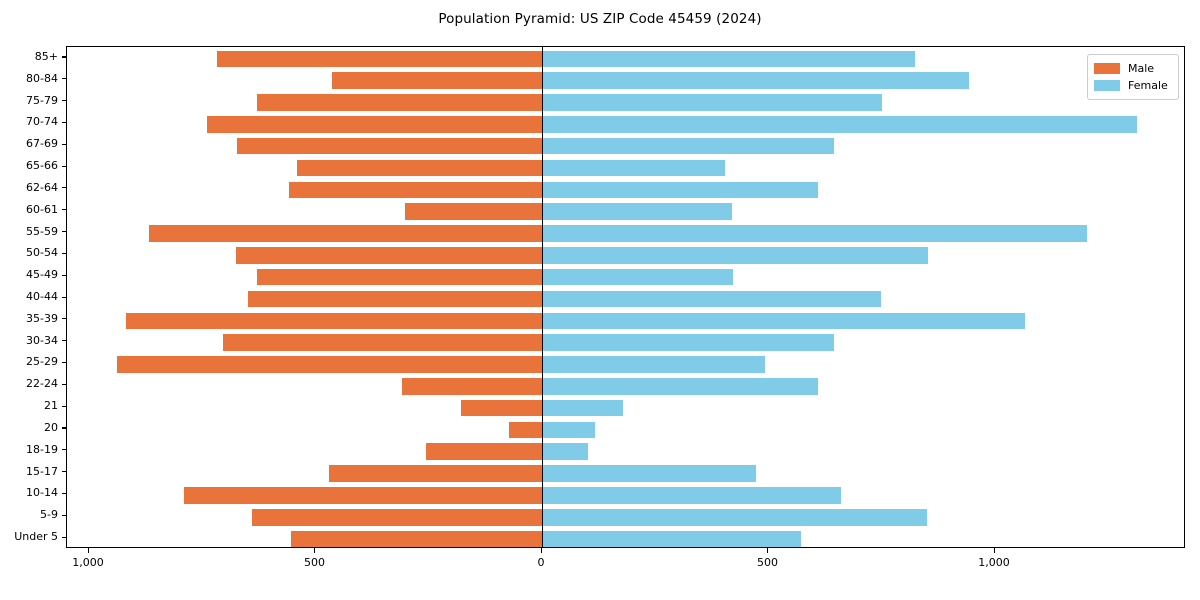 This screenshot has width=1200, height=600. What do you see at coordinates (42, 253) in the screenshot?
I see `y-axis-tick-label: 50-54` at bounding box center [42, 253].